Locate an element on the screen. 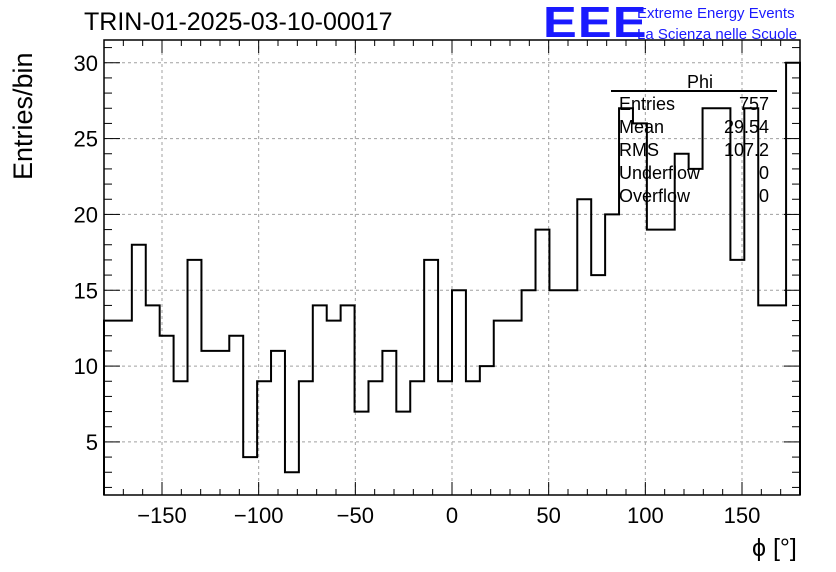 The height and width of the screenshot is (572, 836). x-tick-label: −50 is located at coordinates (355, 515).